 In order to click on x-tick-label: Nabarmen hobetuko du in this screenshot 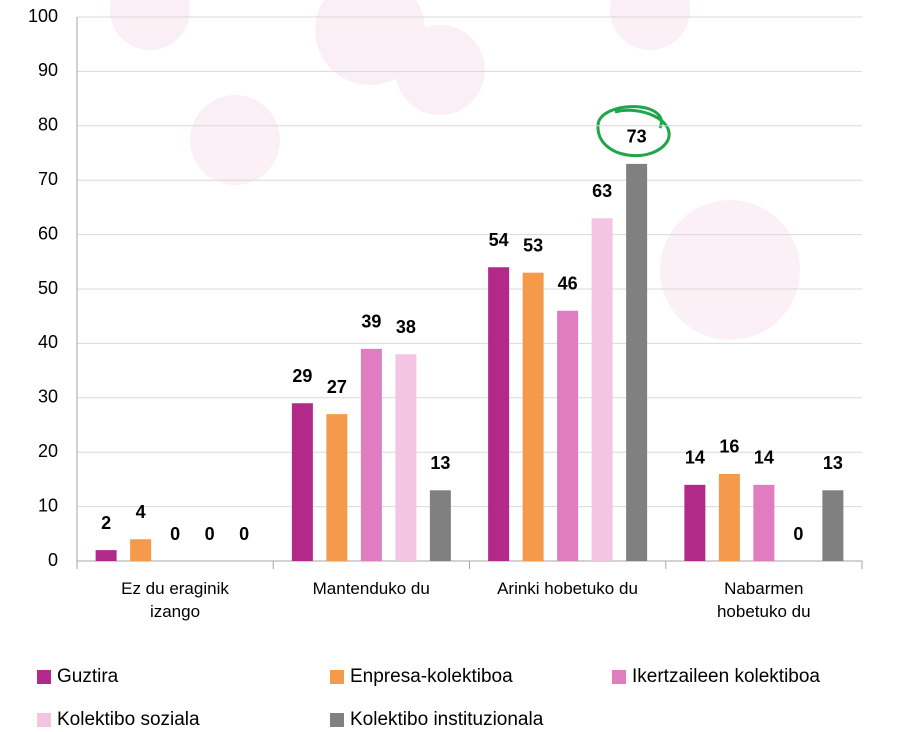, I will do `click(763, 600)`.